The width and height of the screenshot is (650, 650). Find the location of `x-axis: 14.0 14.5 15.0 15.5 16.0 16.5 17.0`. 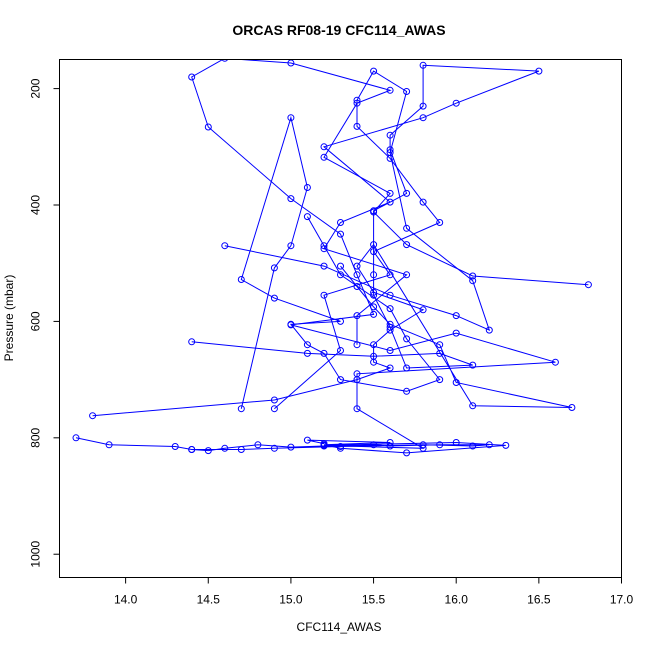

x-axis: 14.0 14.5 15.0 15.5 16.0 16.5 17.0 is located at coordinates (374, 592).